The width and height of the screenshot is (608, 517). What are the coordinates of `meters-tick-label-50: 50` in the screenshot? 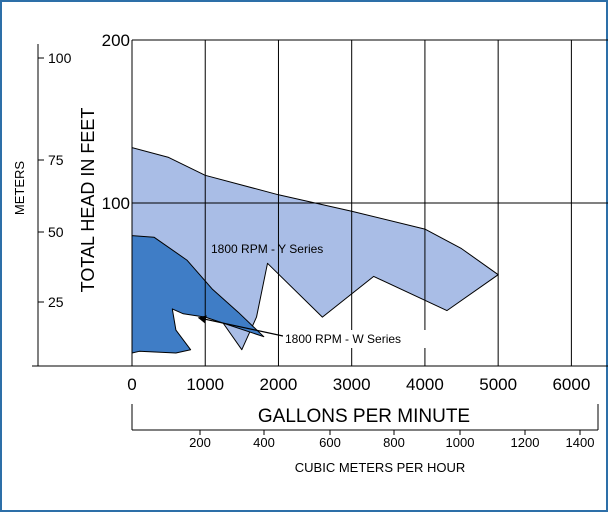 It's located at (56, 232).